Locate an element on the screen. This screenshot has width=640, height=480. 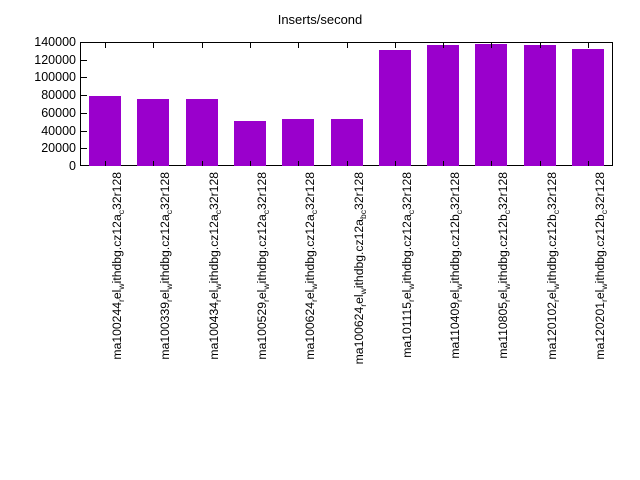
x-axis-tick-label: ma110409relwithdbg.cz12bc32r128 is located at coordinates (456, 265).